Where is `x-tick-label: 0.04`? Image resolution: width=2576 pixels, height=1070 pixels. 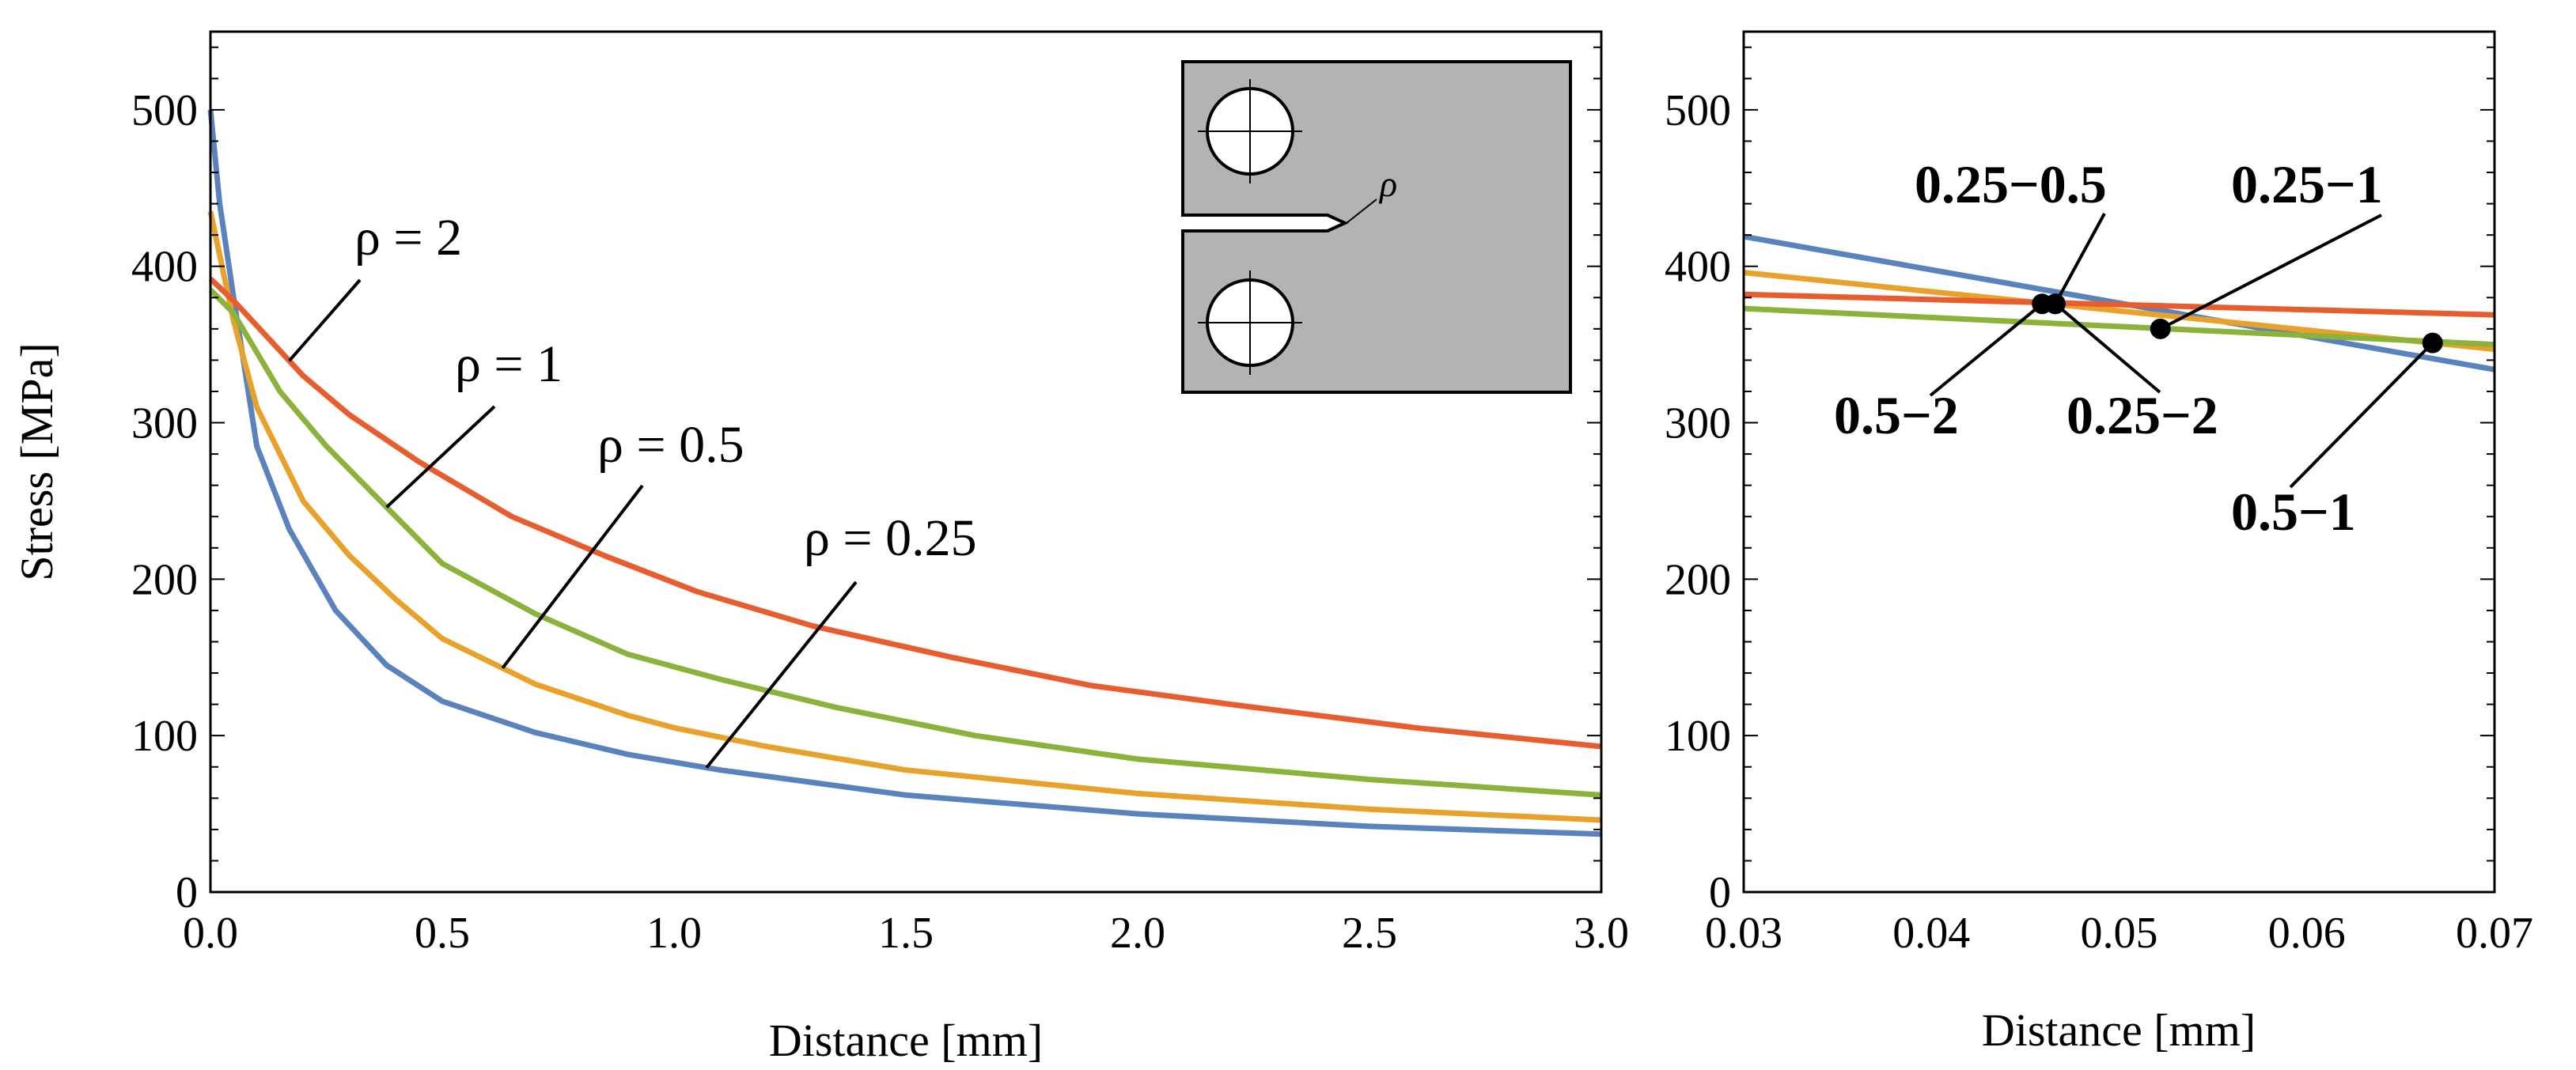
x-tick-label: 0.04 is located at coordinates (1931, 933).